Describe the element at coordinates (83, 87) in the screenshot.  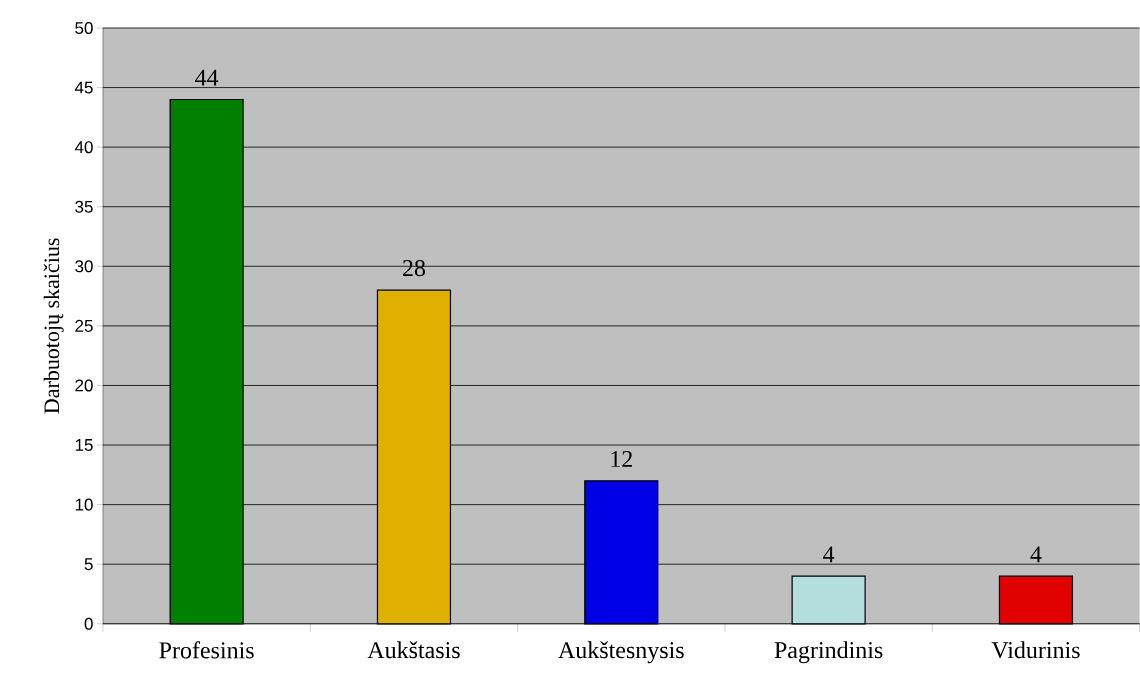
I see `y-tick-label: 45` at that location.